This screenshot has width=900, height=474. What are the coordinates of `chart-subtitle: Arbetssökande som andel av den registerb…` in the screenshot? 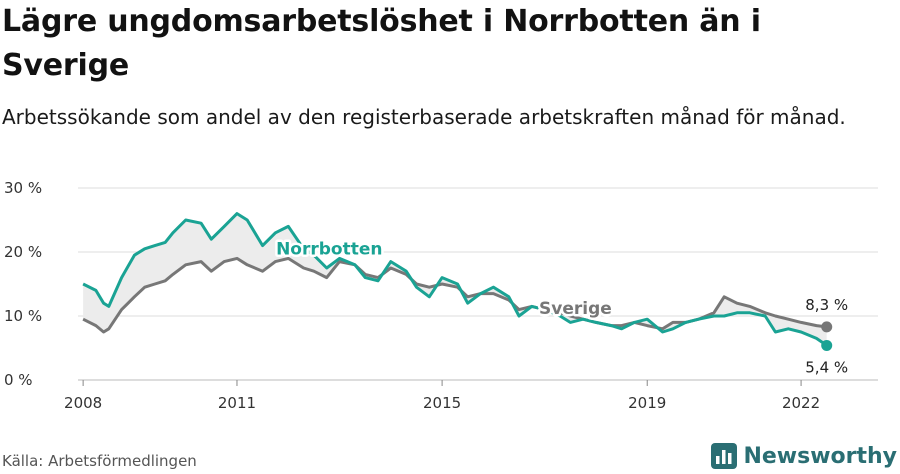 It's located at (424, 117).